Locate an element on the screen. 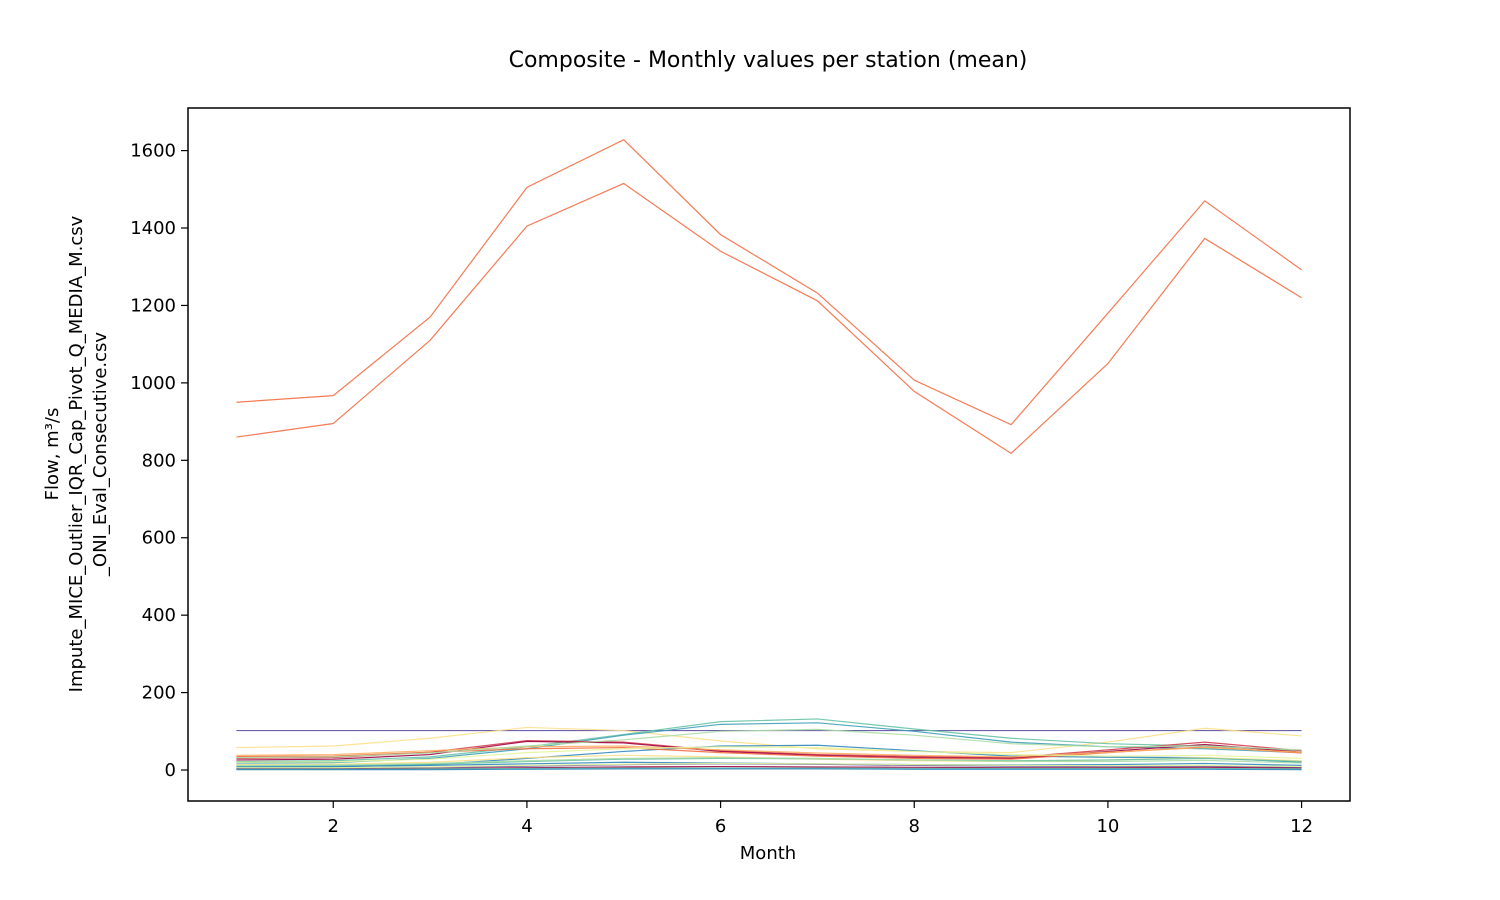  y-tick-label: 200 is located at coordinates (159, 693).